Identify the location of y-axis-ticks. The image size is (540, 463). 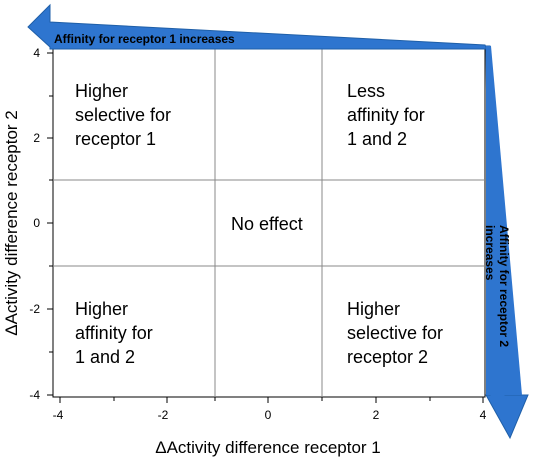
(50, 224).